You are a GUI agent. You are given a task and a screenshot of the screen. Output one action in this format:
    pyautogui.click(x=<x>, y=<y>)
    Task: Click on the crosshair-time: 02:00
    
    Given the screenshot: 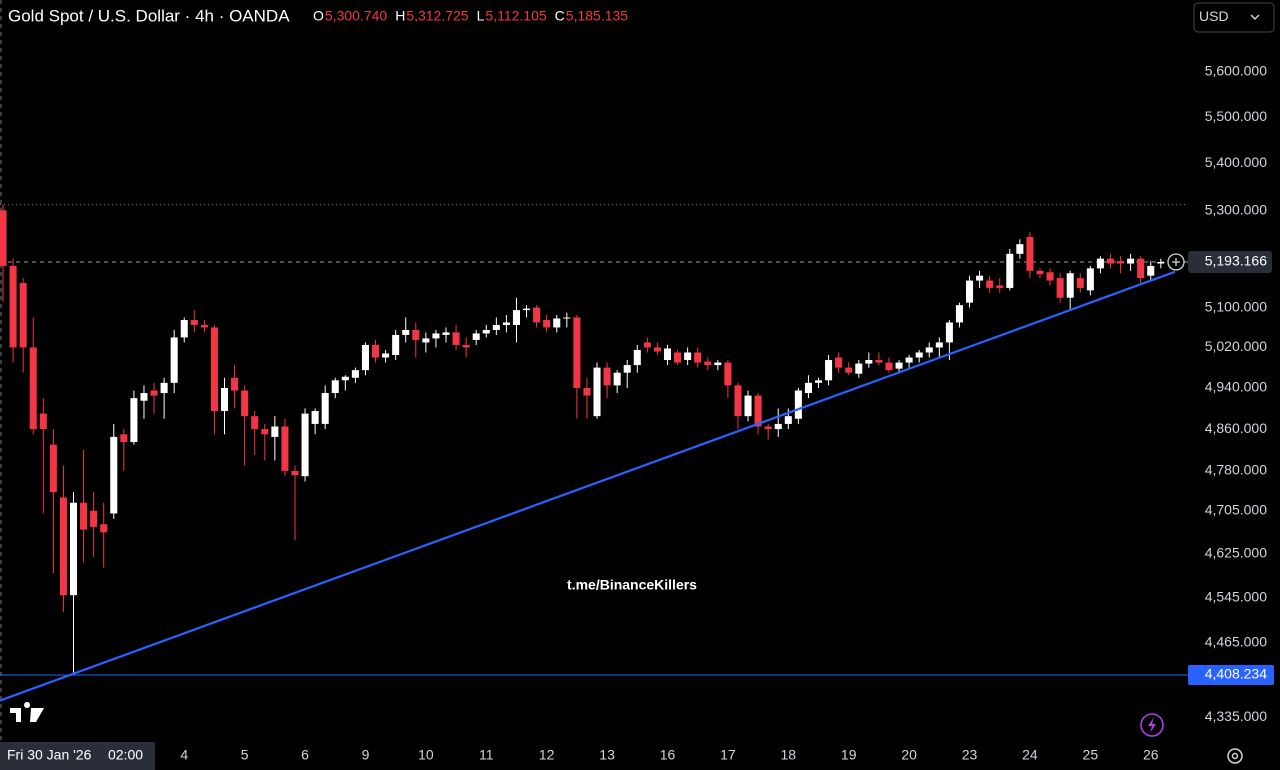 What is the action you would take?
    pyautogui.click(x=125, y=755)
    